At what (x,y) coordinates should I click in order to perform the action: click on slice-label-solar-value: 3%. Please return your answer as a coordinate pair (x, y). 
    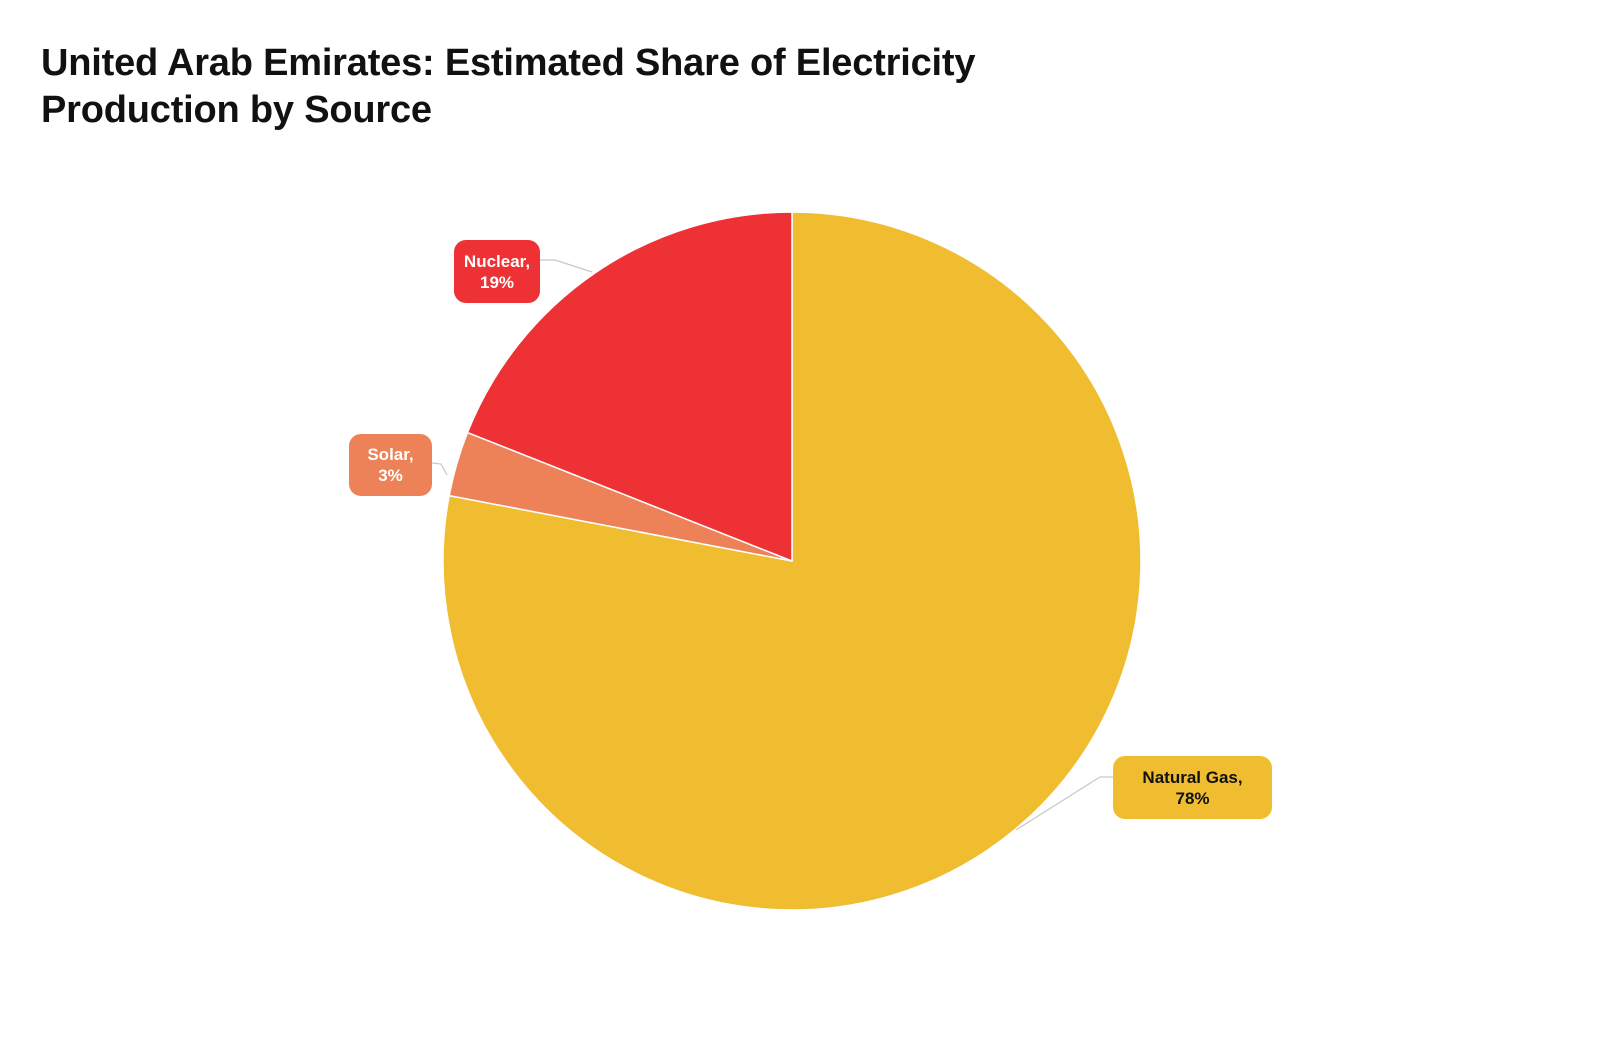
    Looking at the image, I should click on (390, 475).